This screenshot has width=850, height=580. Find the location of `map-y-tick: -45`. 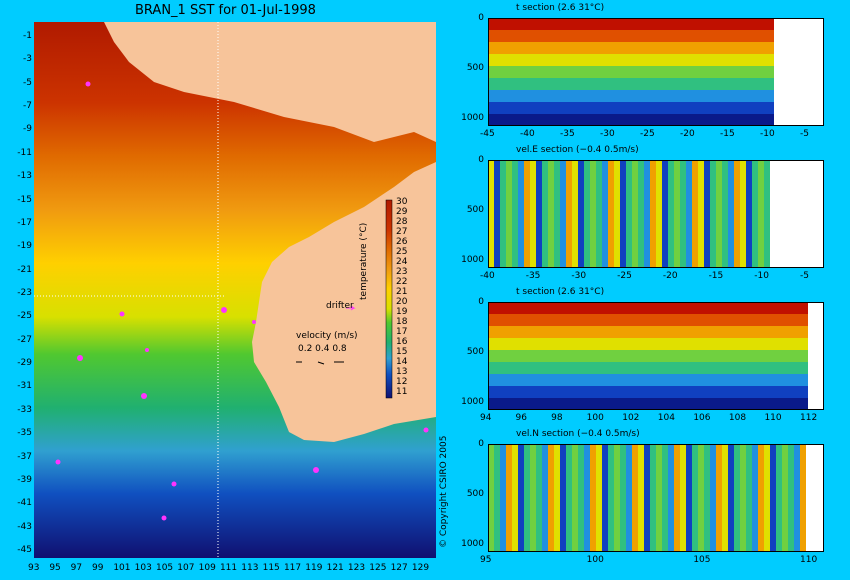

map-y-tick: -45 is located at coordinates (24, 550).